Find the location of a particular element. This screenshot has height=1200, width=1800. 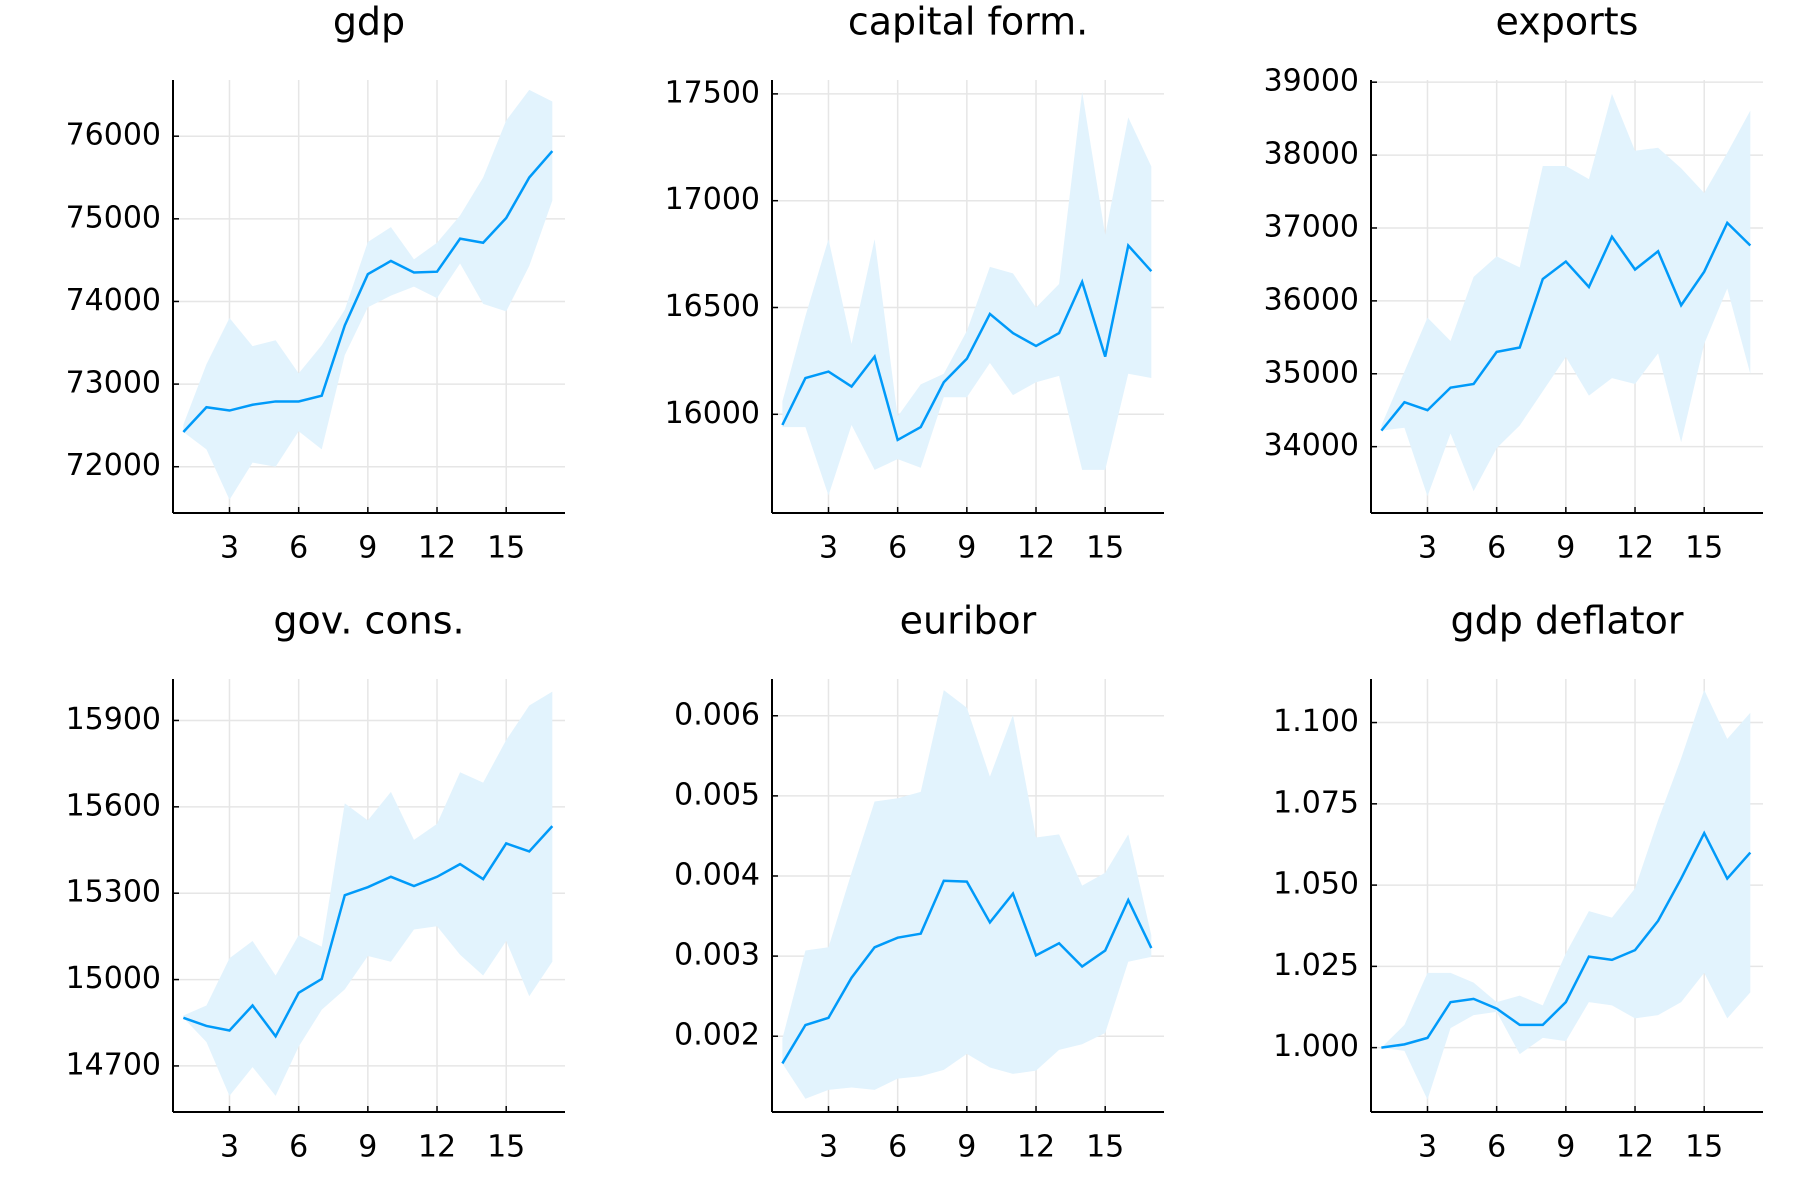

y-tick-label: 72000 is located at coordinates (113, 465).